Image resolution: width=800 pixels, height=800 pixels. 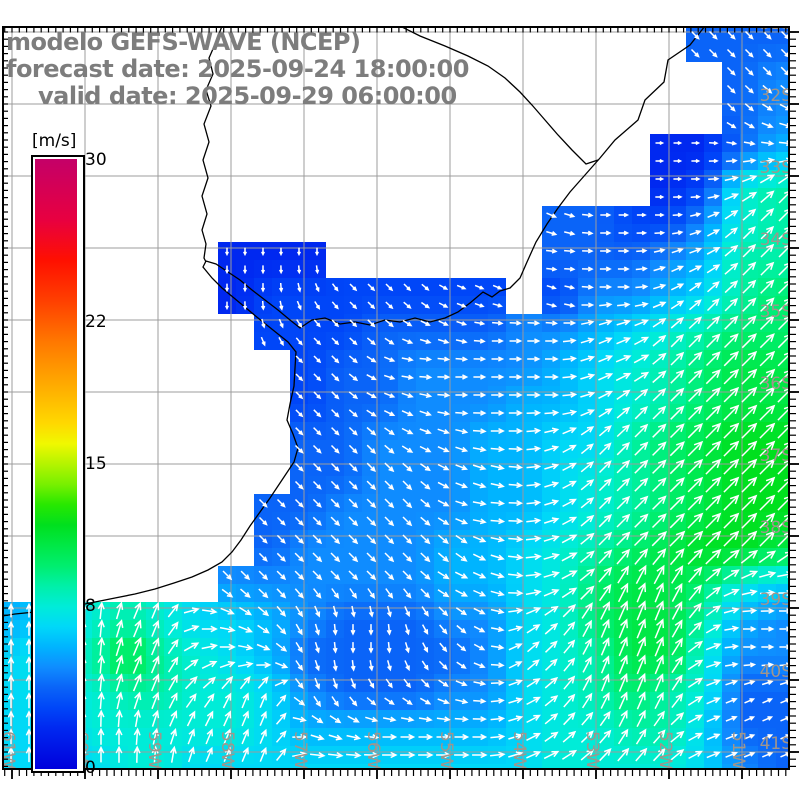 I want to click on lon-label: 57W, so click(x=300, y=750).